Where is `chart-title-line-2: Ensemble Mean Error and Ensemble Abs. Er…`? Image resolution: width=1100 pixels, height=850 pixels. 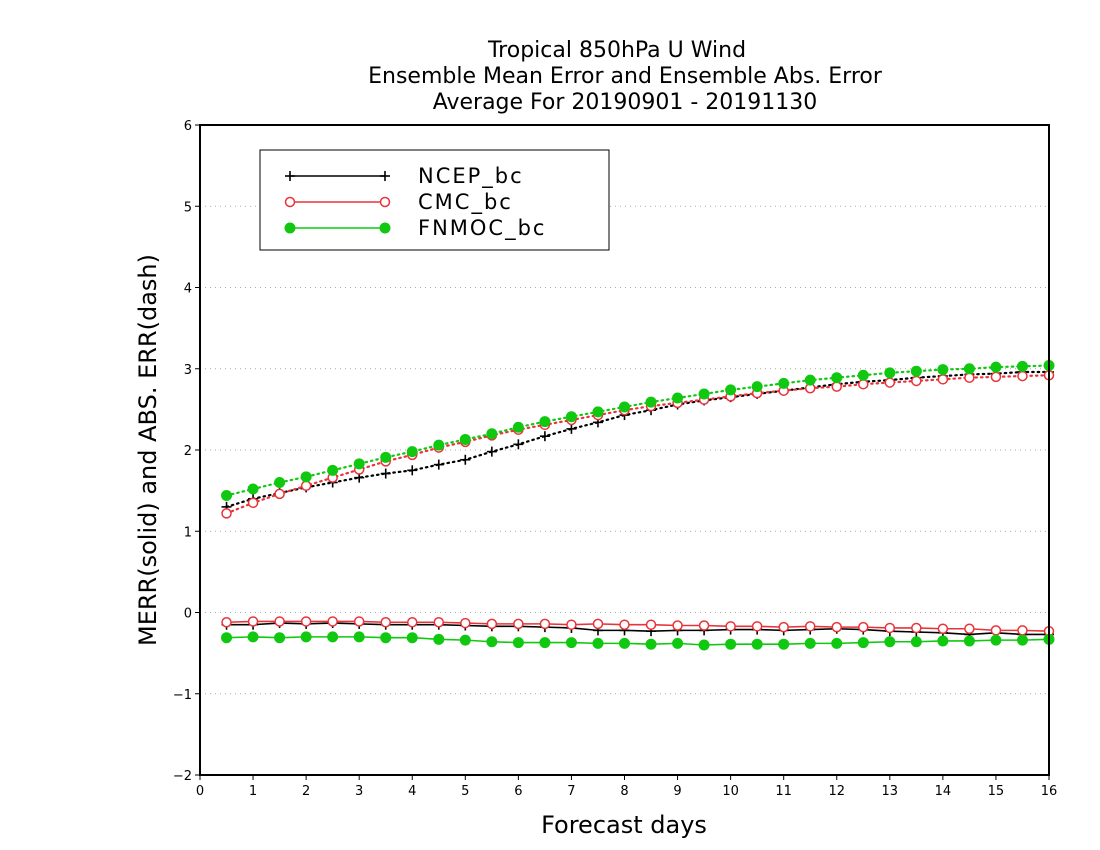
chart-title-line-2: Ensemble Mean Error and Ensemble Abs. Er… is located at coordinates (625, 76).